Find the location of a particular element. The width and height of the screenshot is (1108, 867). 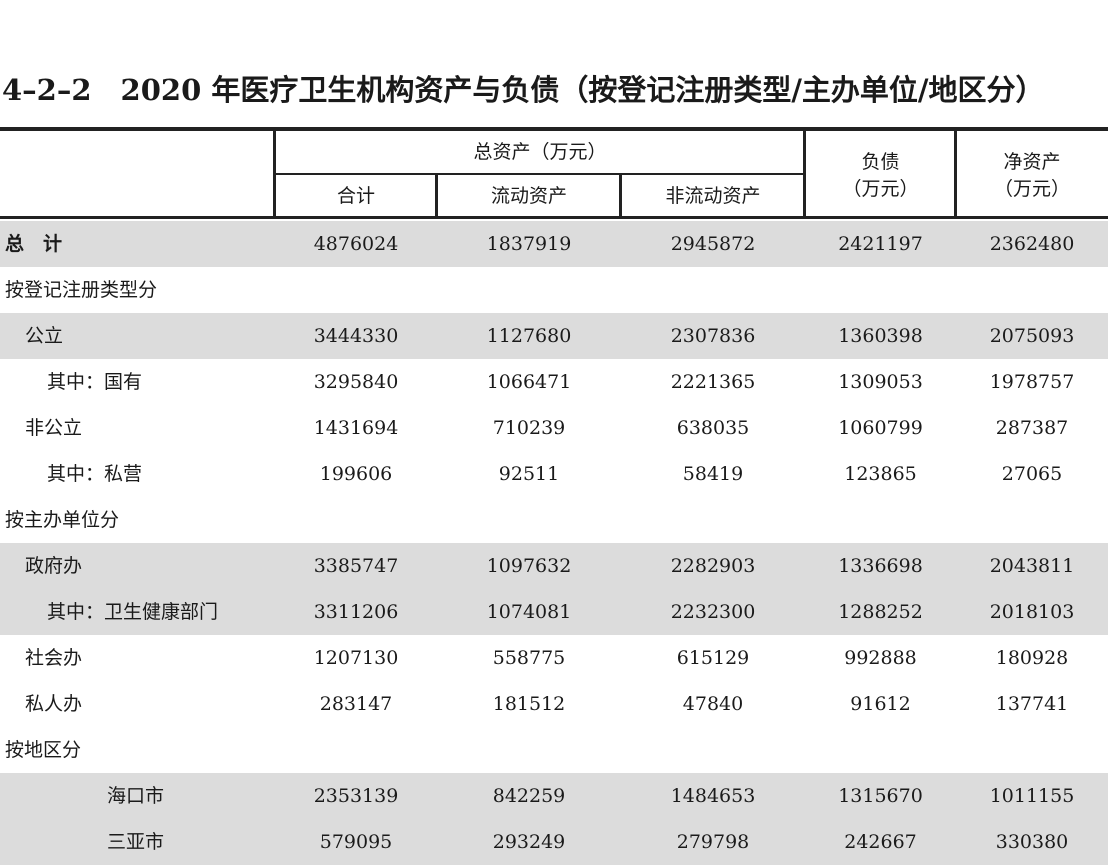

cell-subtotal: 1207130 is located at coordinates (356, 658).